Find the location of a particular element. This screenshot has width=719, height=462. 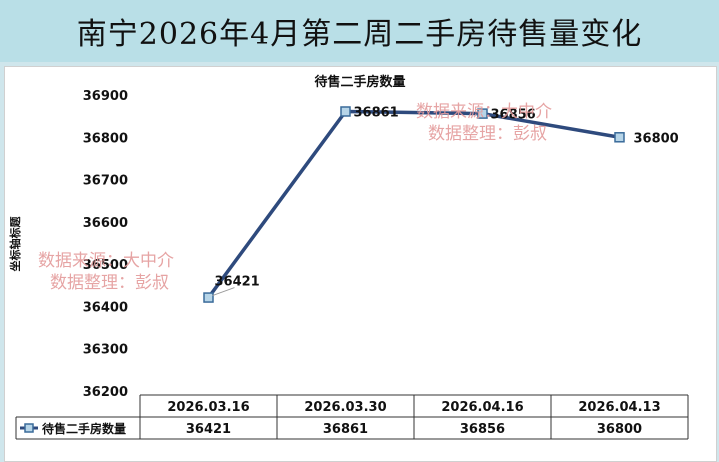

table-value: 36800 is located at coordinates (619, 429).